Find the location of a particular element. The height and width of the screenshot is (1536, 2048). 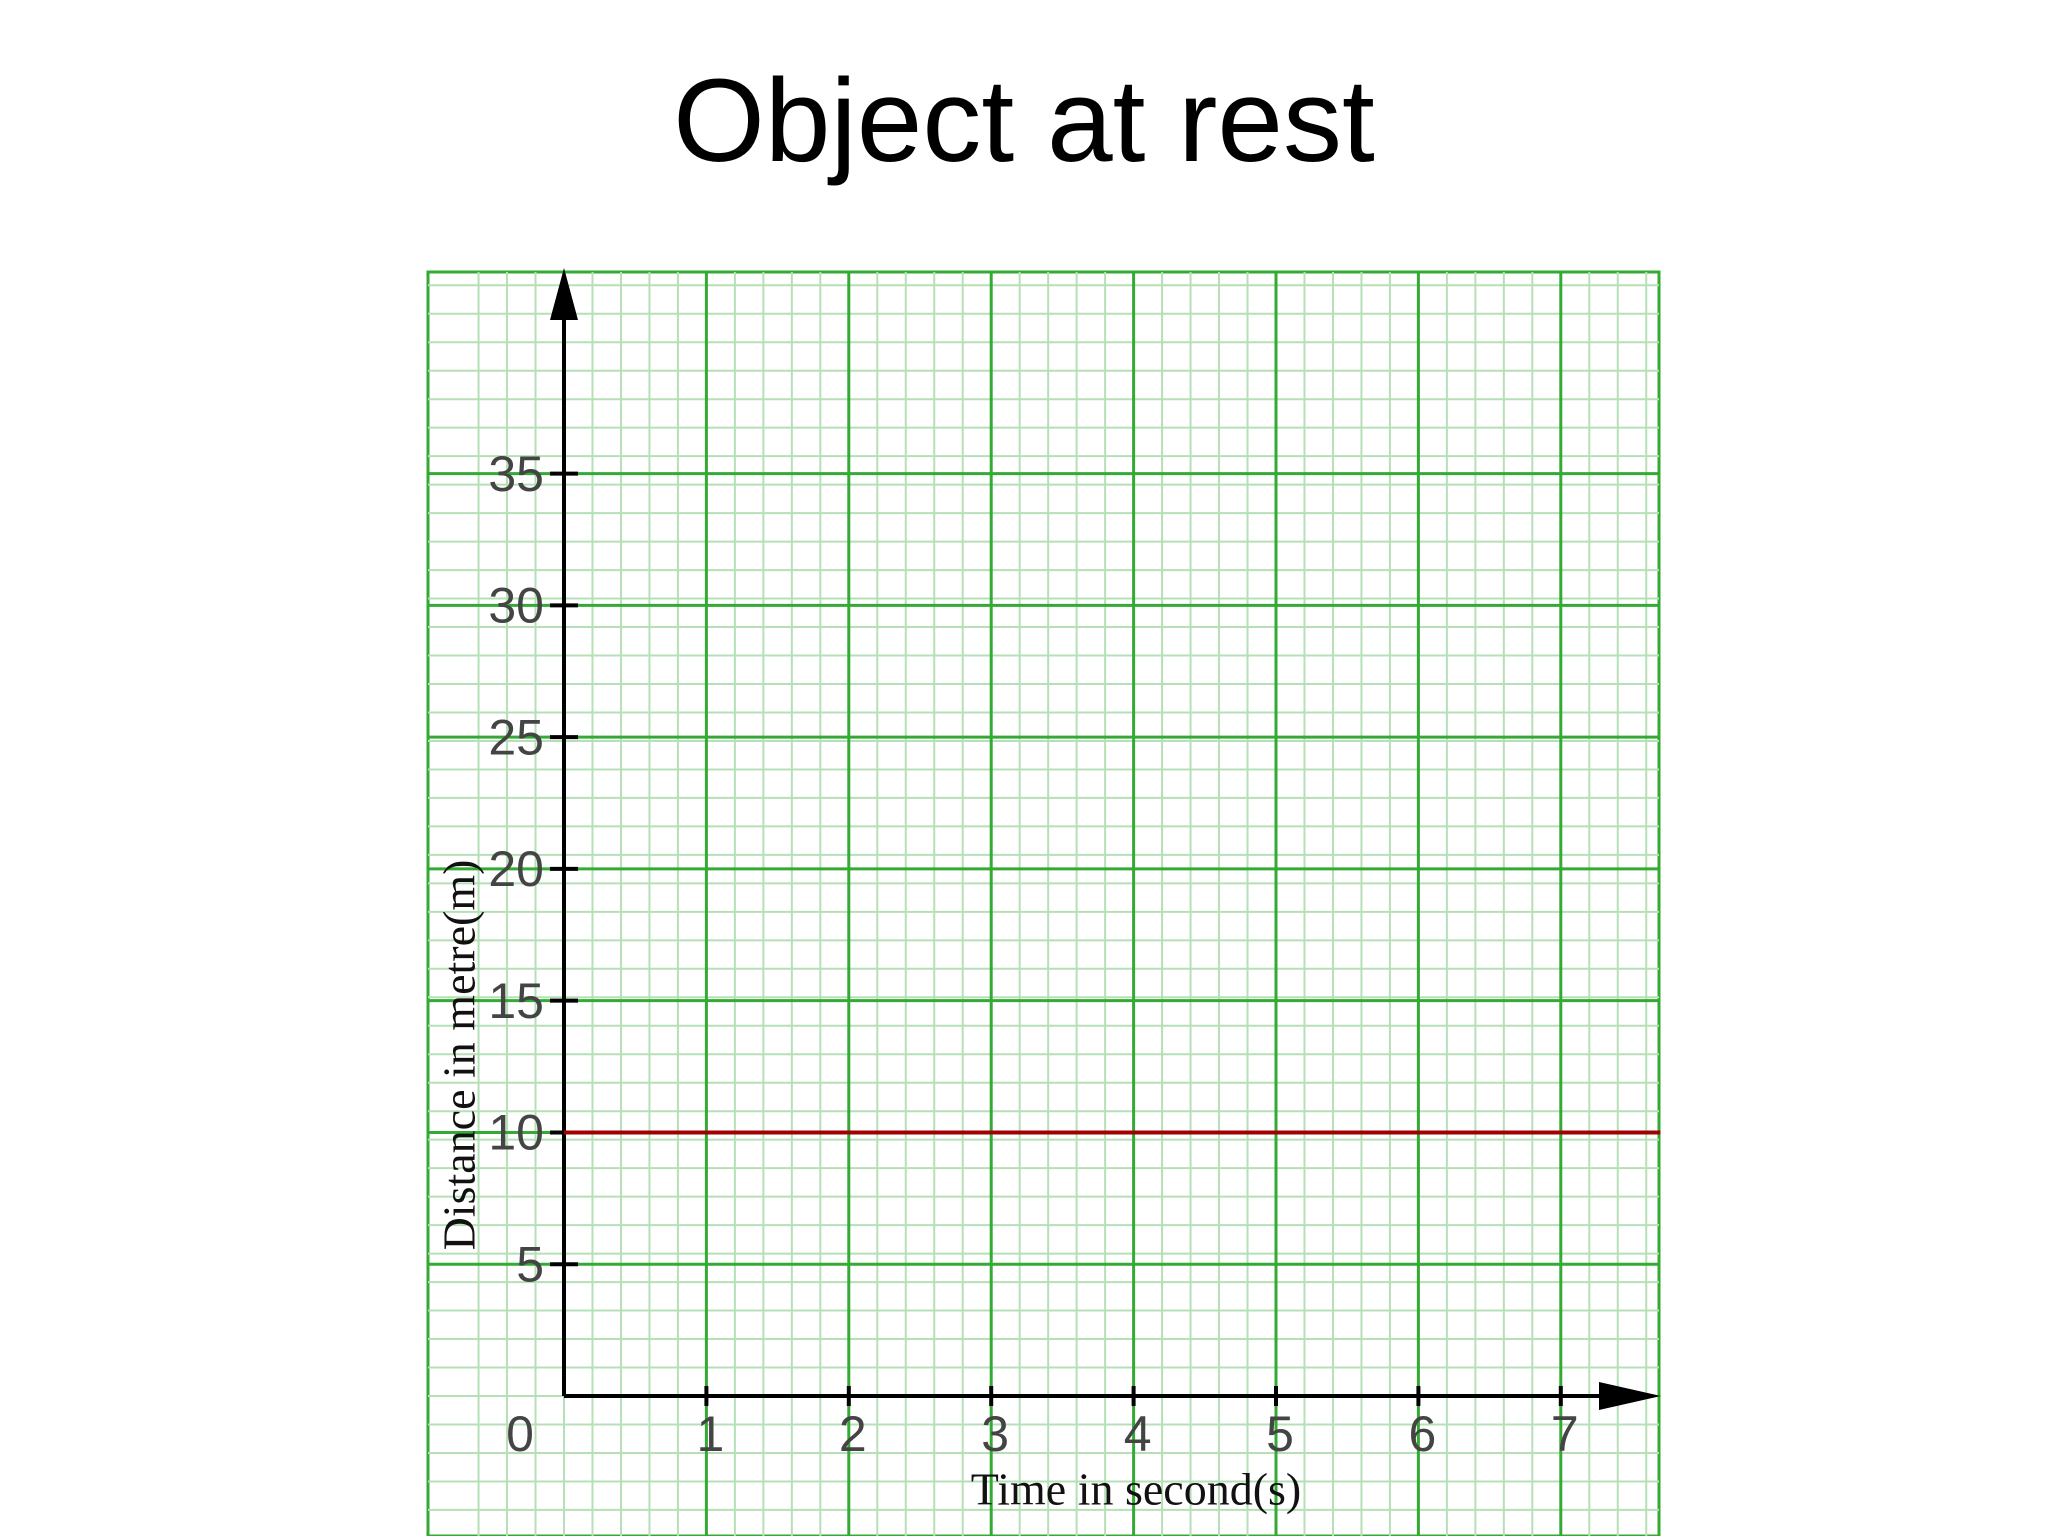

x-tick-label: 3 is located at coordinates (995, 1434).